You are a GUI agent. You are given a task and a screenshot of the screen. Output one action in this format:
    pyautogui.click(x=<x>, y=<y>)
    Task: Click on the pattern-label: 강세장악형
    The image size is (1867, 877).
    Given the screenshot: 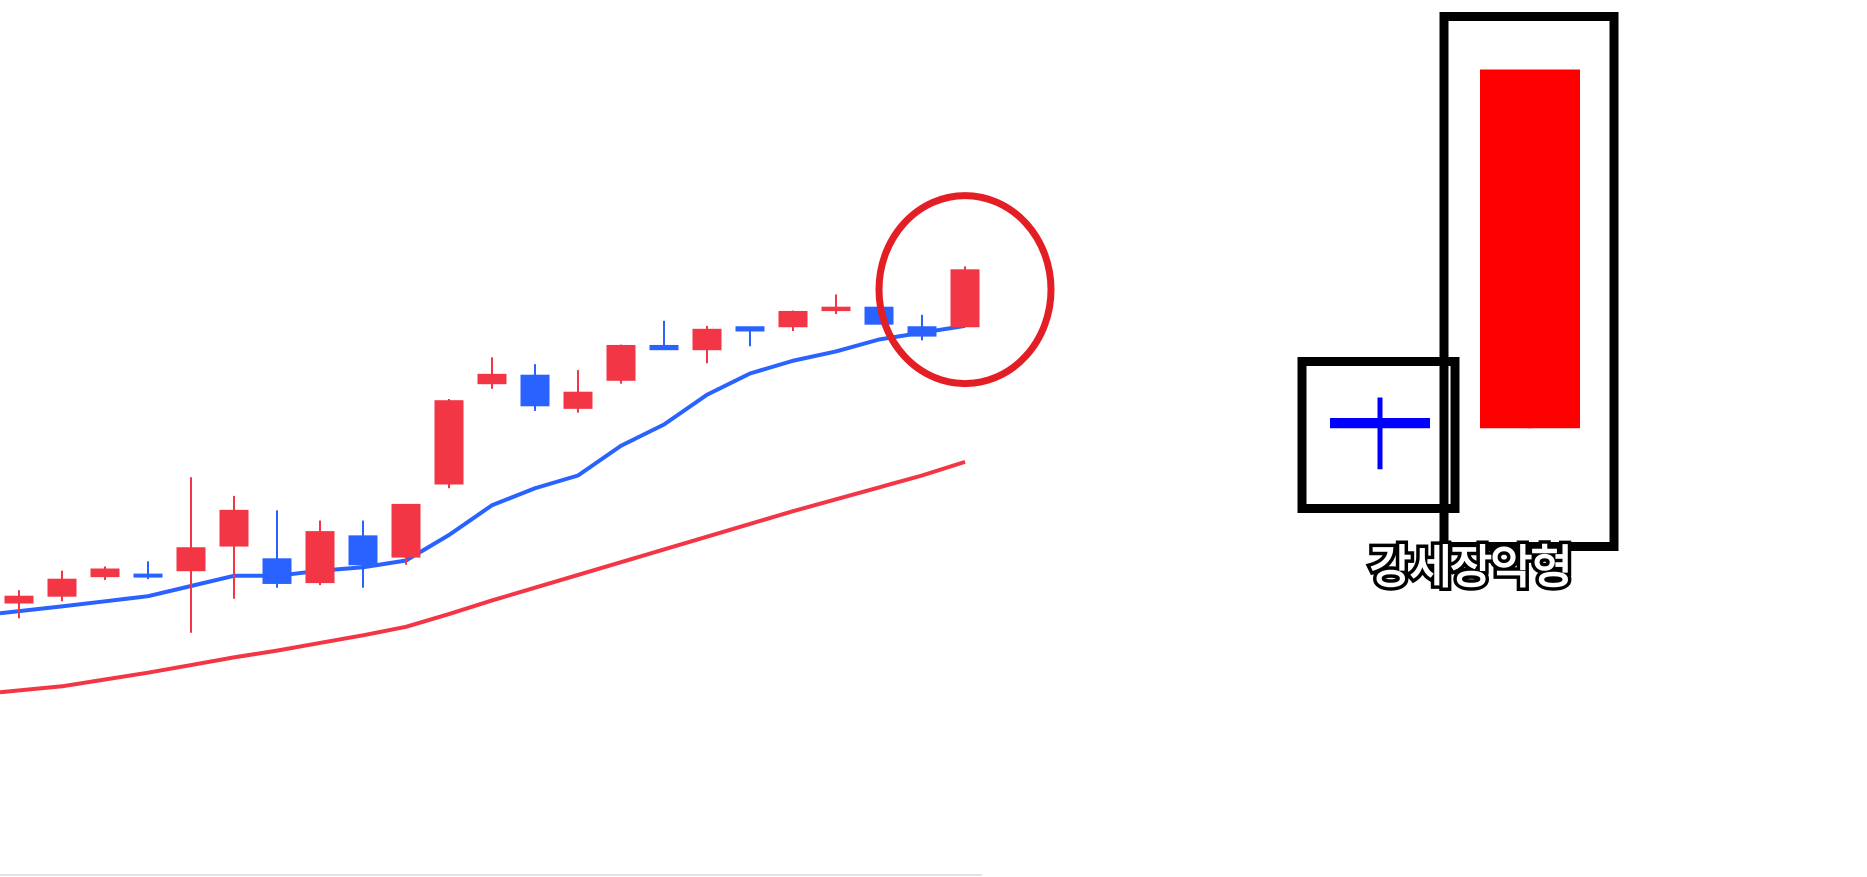 What is the action you would take?
    pyautogui.click(x=1470, y=567)
    